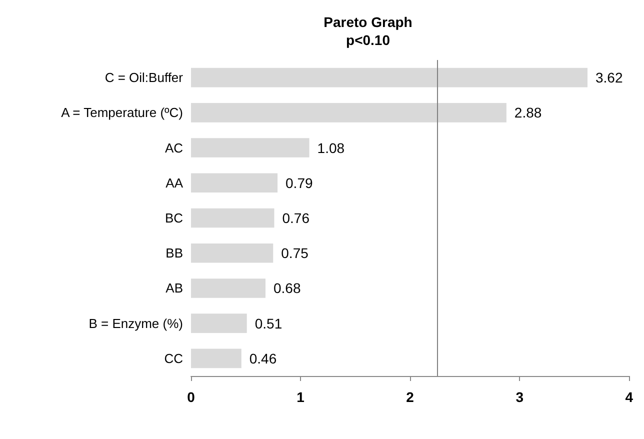 The image size is (644, 439). I want to click on y-tick-label: B = Enzyme (%), so click(135, 323).